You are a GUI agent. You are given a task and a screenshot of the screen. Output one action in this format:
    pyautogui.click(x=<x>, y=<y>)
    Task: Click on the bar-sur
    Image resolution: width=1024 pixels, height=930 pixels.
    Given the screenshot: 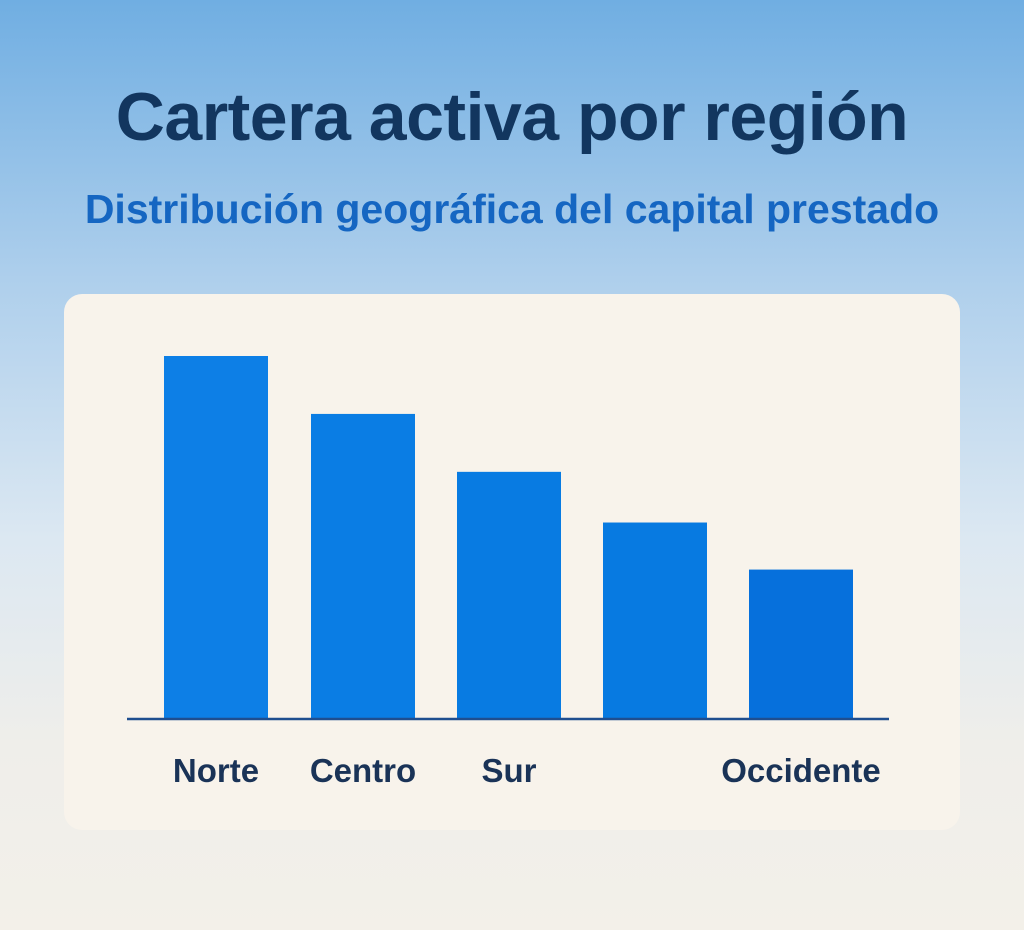 What is the action you would take?
    pyautogui.click(x=509, y=594)
    